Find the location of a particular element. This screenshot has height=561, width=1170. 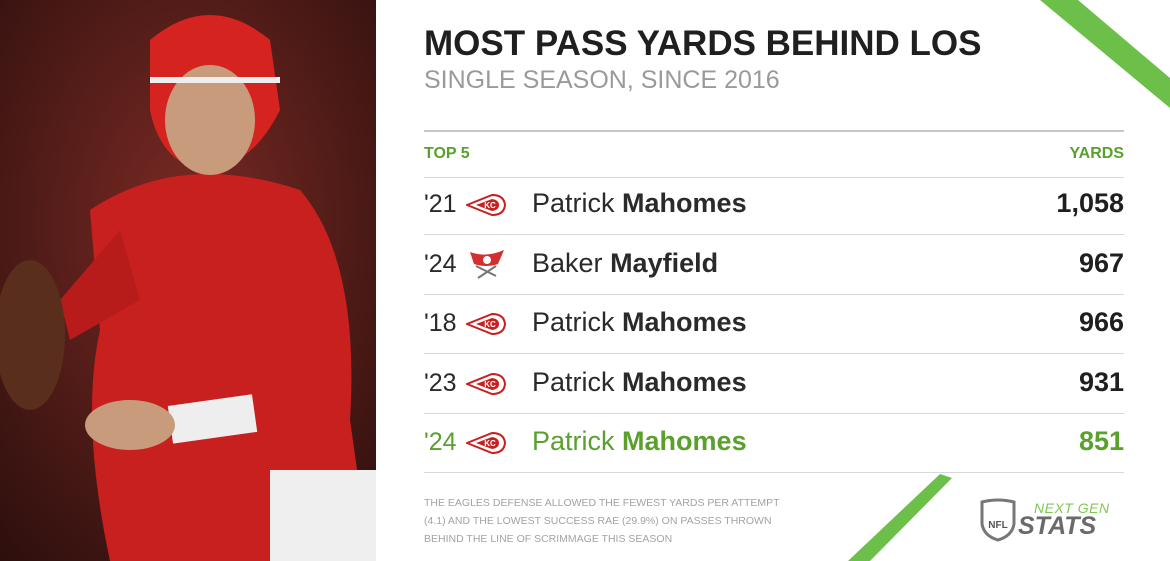

player-name: Baker Mayfield is located at coordinates (625, 263).